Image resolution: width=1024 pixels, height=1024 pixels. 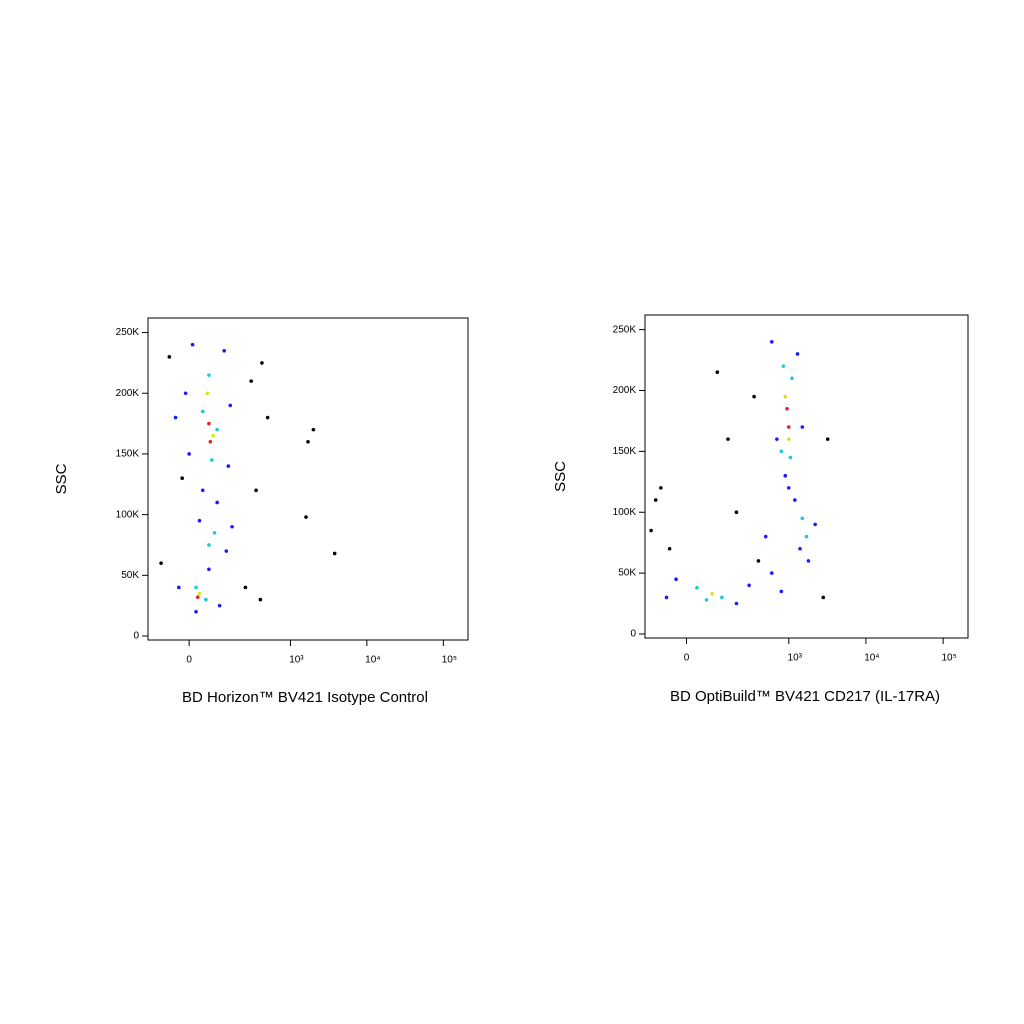 I want to click on x-tick-label: 10³, so click(x=296, y=660).